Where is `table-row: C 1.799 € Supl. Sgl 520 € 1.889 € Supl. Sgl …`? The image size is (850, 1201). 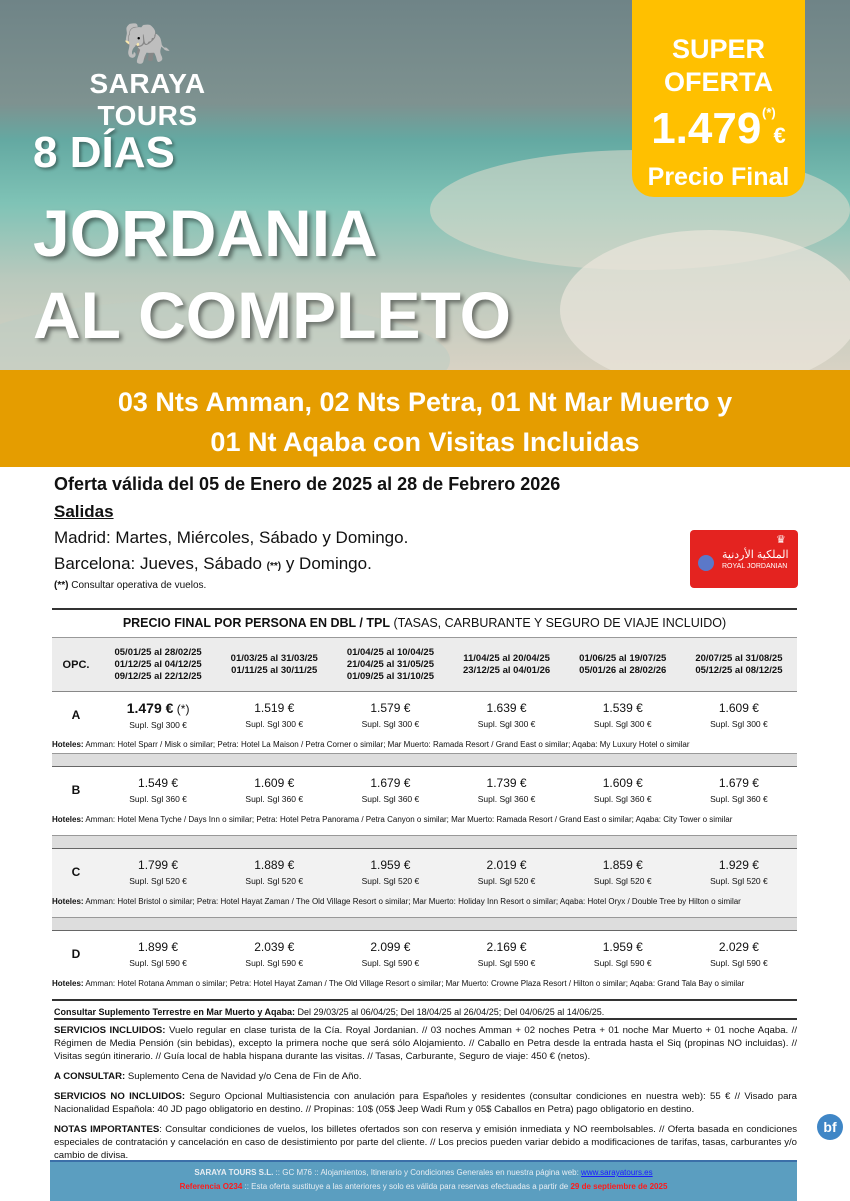
table-row: C 1.799 € Supl. Sgl 520 € 1.889 € Supl. Sgl … is located at coordinates (424, 872).